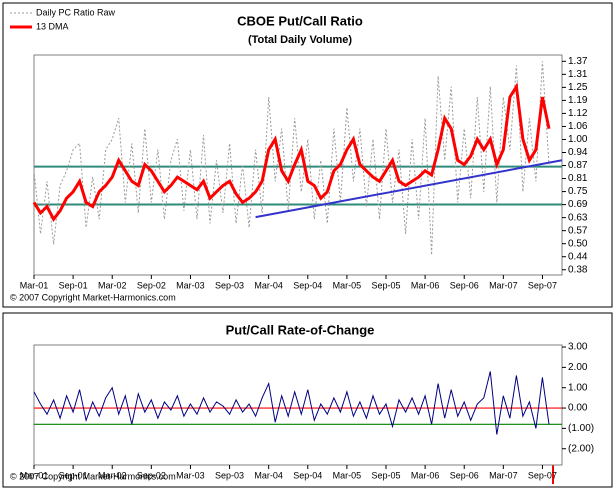 This screenshot has height=490, width=616. I want to click on chart-title: CBOE Put/Call Ratio, so click(300, 20).